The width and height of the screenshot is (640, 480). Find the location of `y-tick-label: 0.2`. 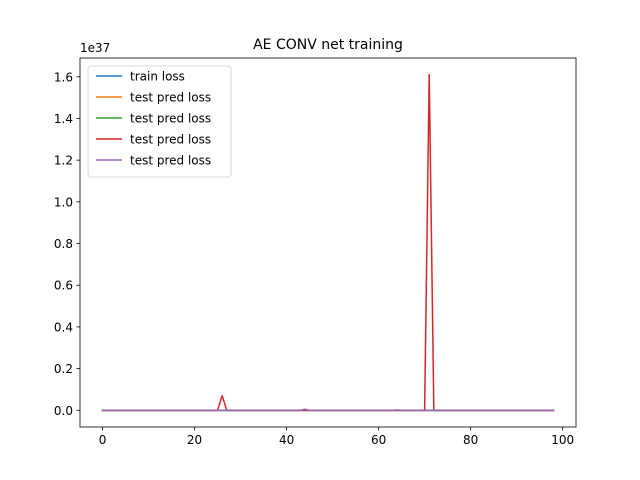

y-tick-label: 0.2 is located at coordinates (63, 369).